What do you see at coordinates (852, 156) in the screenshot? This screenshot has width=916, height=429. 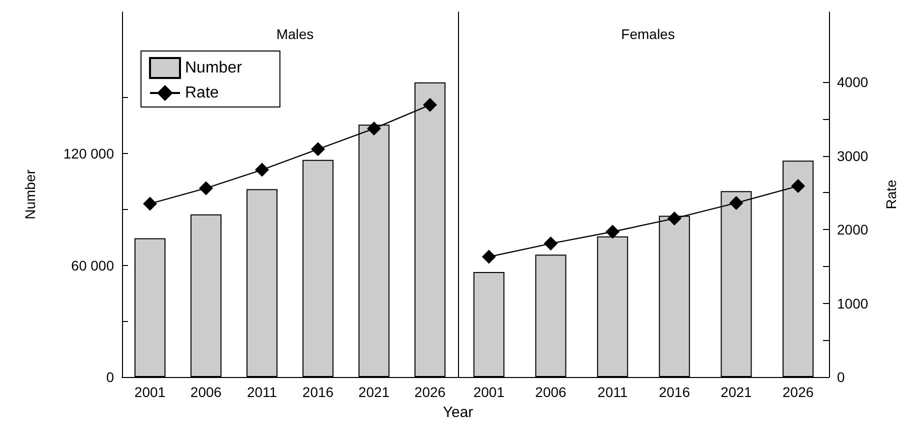 I see `y2-tick-label: 3000` at bounding box center [852, 156].